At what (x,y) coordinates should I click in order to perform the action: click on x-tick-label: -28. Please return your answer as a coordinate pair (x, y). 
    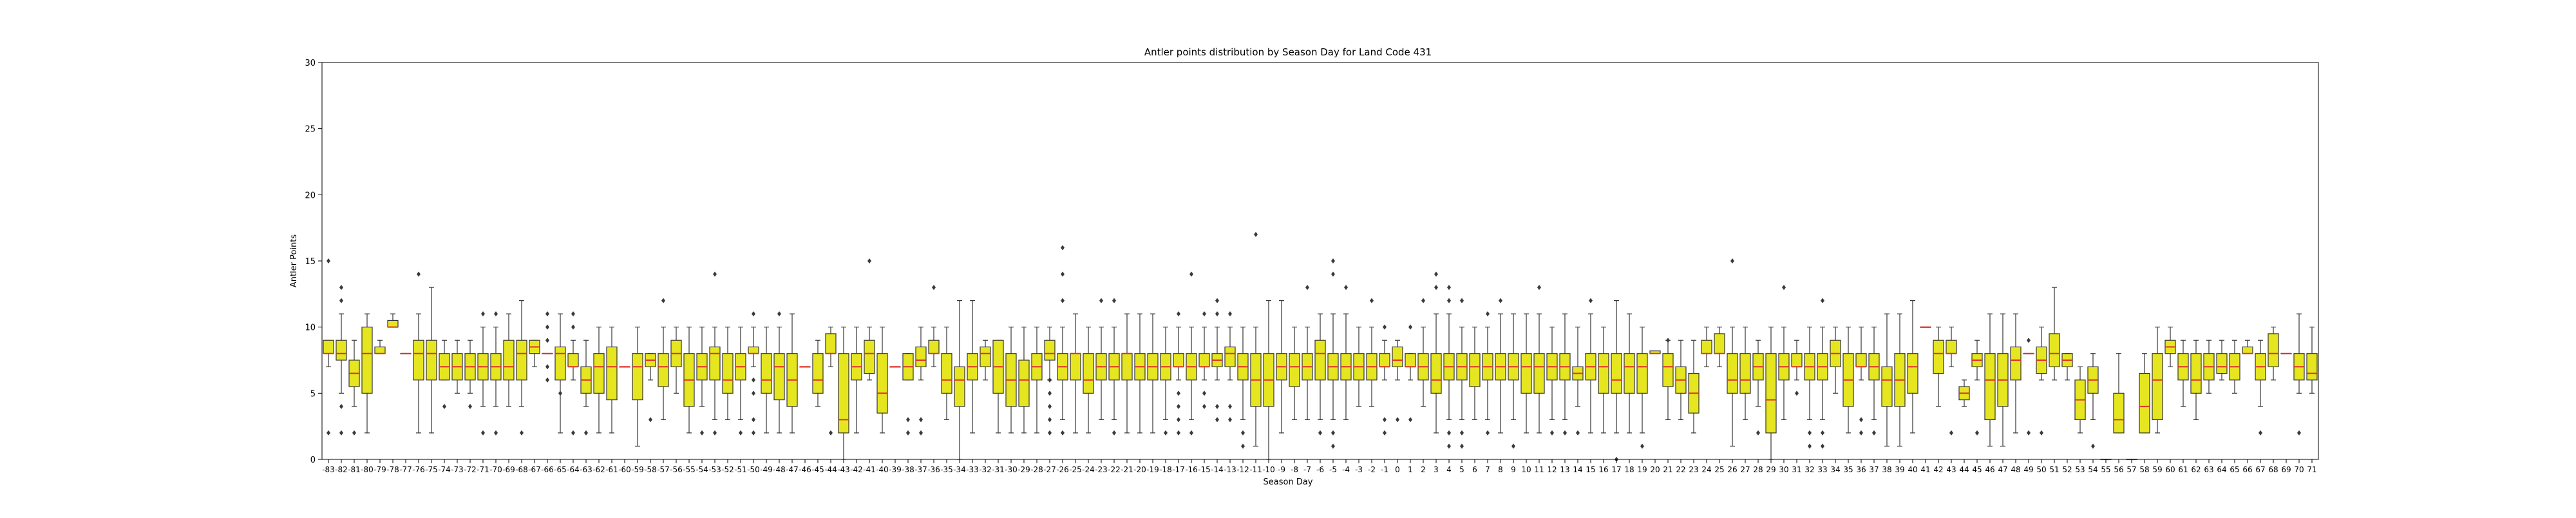
    Looking at the image, I should click on (1036, 469).